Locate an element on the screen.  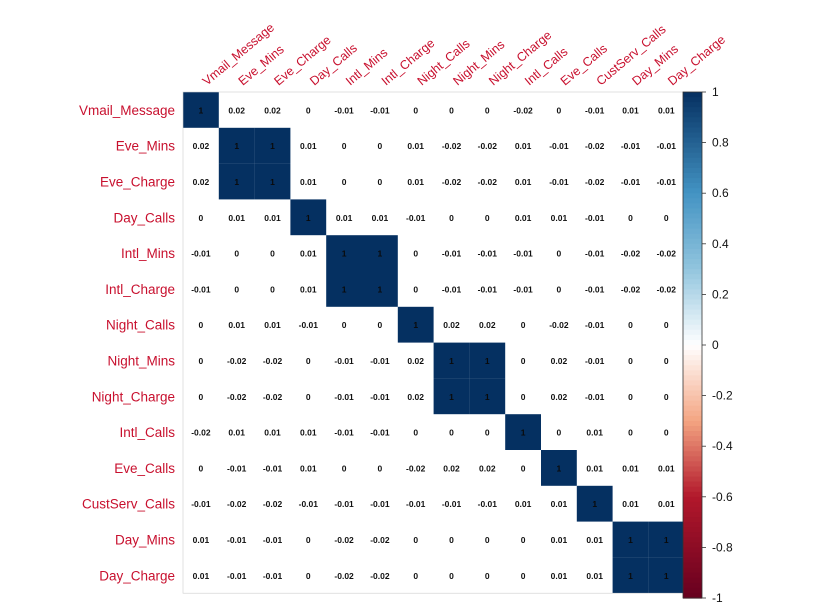
colorbar-tick-label: 0.2 is located at coordinates (720, 294).